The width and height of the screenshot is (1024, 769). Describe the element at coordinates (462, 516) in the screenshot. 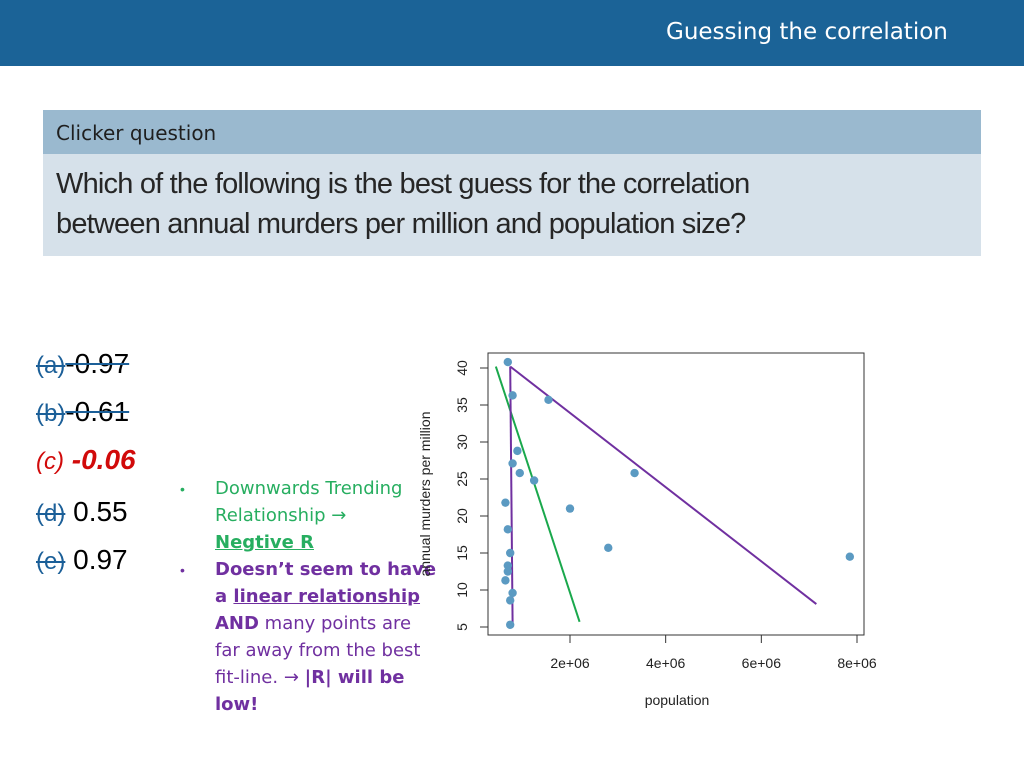

I see `y-tick-label-3: 20` at that location.